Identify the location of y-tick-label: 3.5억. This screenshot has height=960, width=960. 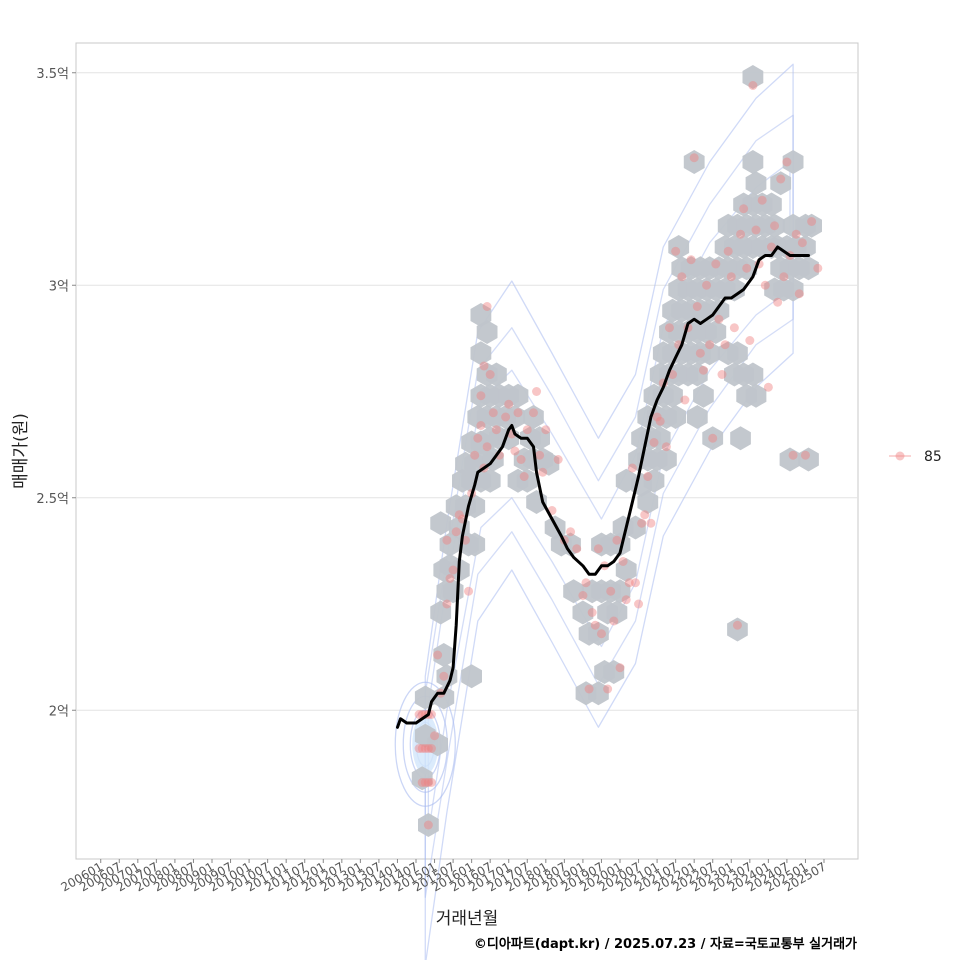
(52, 74).